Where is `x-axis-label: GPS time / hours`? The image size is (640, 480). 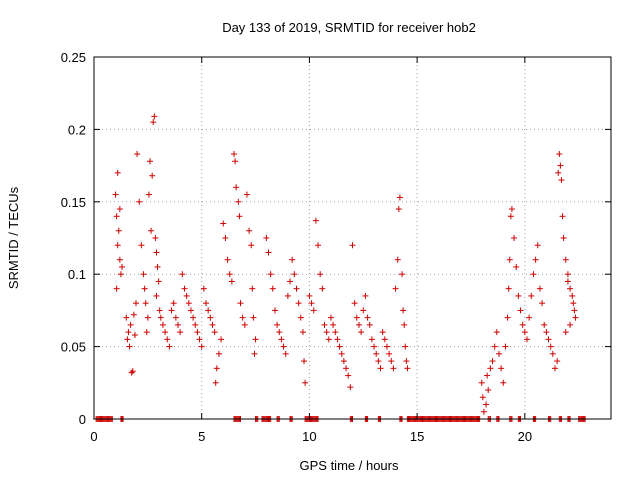 x-axis-label: GPS time / hours is located at coordinates (349, 465).